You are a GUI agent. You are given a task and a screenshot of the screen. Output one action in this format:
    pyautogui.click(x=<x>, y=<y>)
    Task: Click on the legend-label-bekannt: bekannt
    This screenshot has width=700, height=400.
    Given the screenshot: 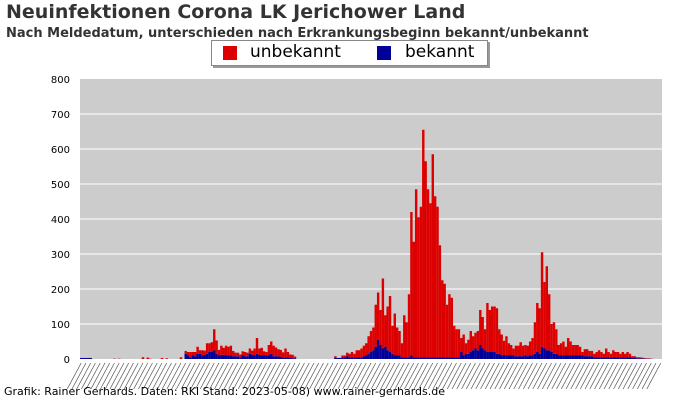 What is the action you would take?
    pyautogui.click(x=440, y=52)
    